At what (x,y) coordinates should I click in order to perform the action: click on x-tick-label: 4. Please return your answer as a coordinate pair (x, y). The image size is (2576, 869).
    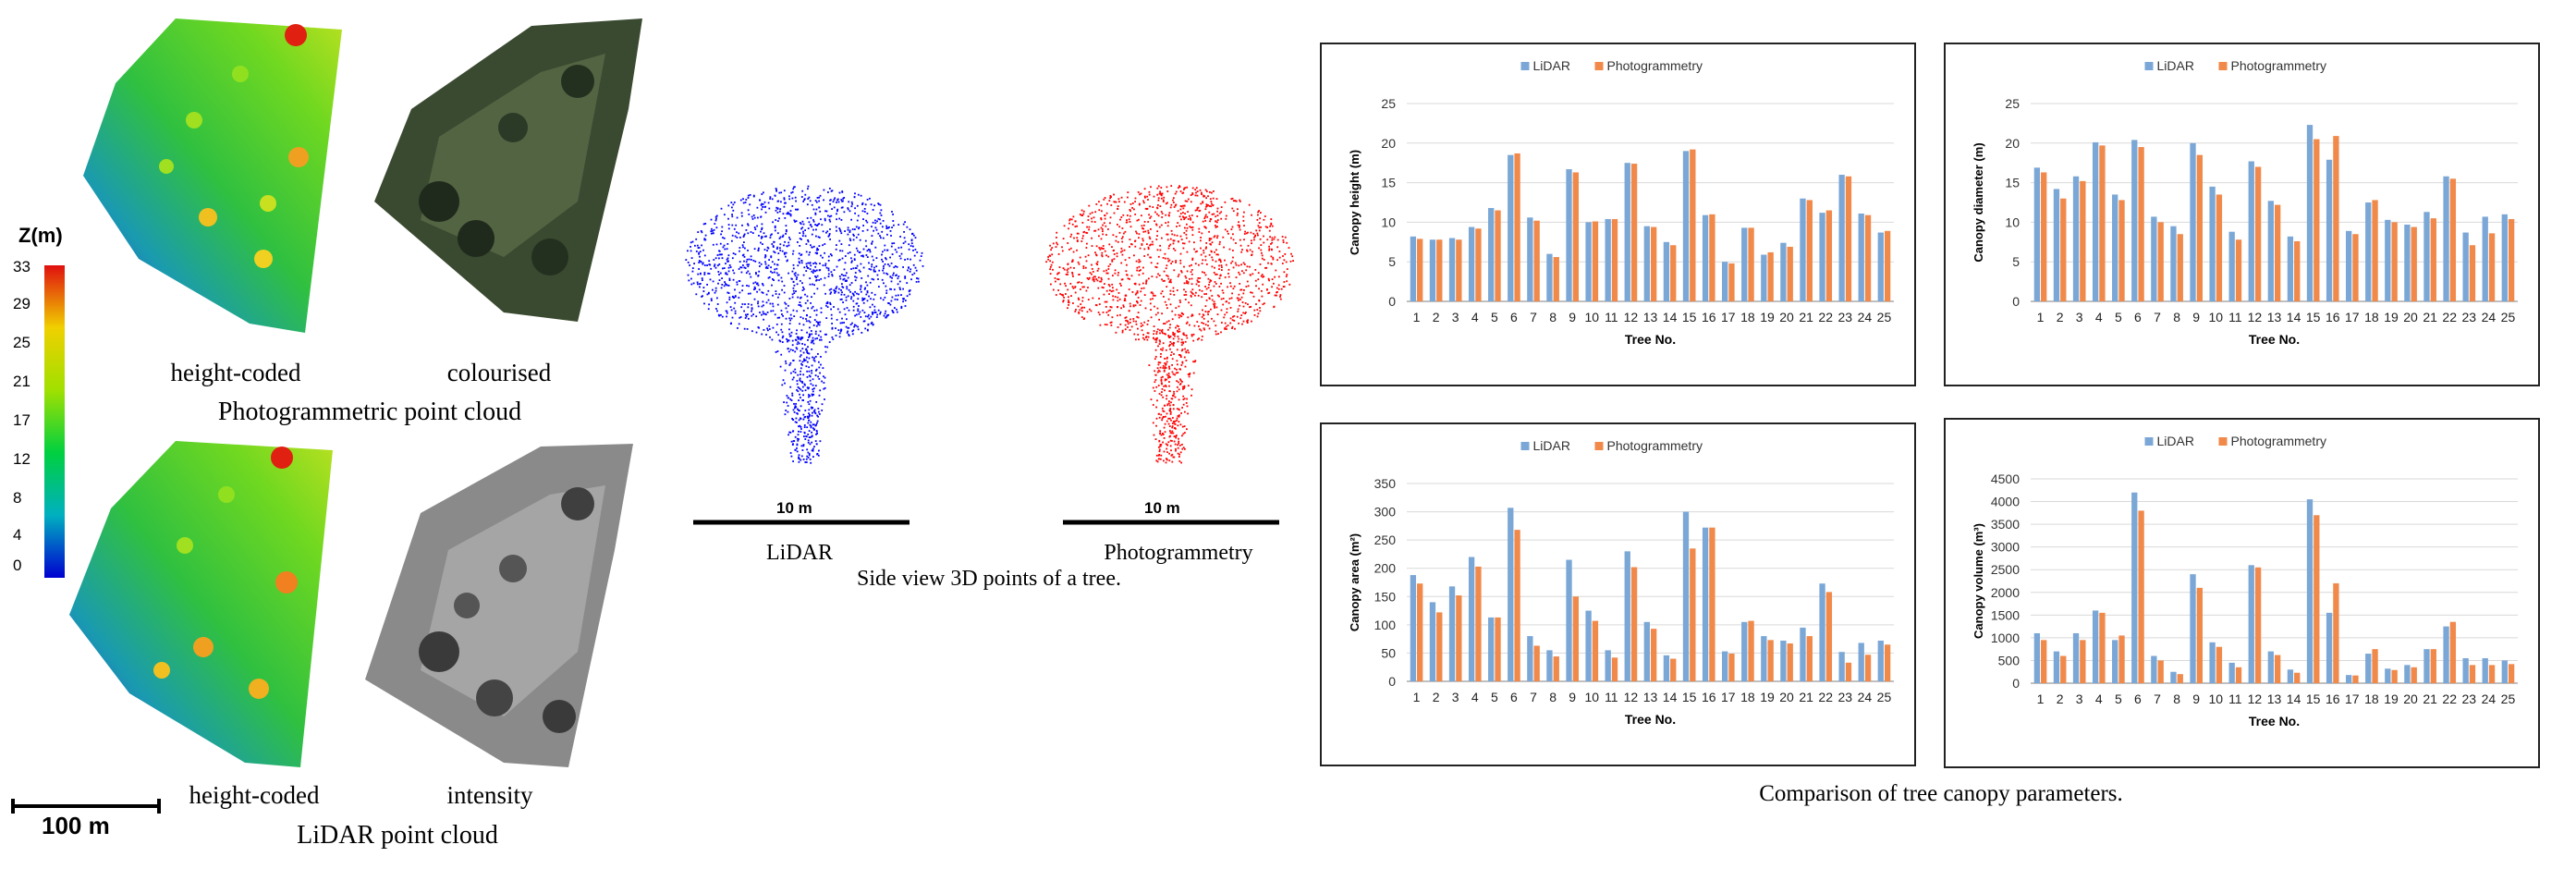
    Looking at the image, I should click on (2099, 699).